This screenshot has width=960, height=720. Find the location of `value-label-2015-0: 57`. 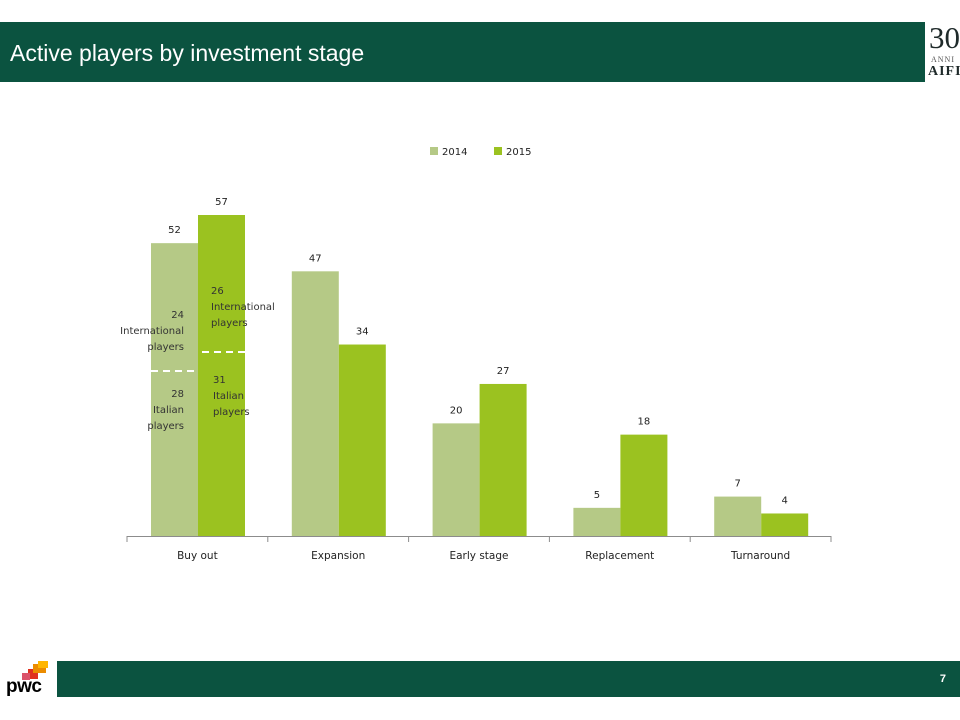

value-label-2015-0: 57 is located at coordinates (221, 202).